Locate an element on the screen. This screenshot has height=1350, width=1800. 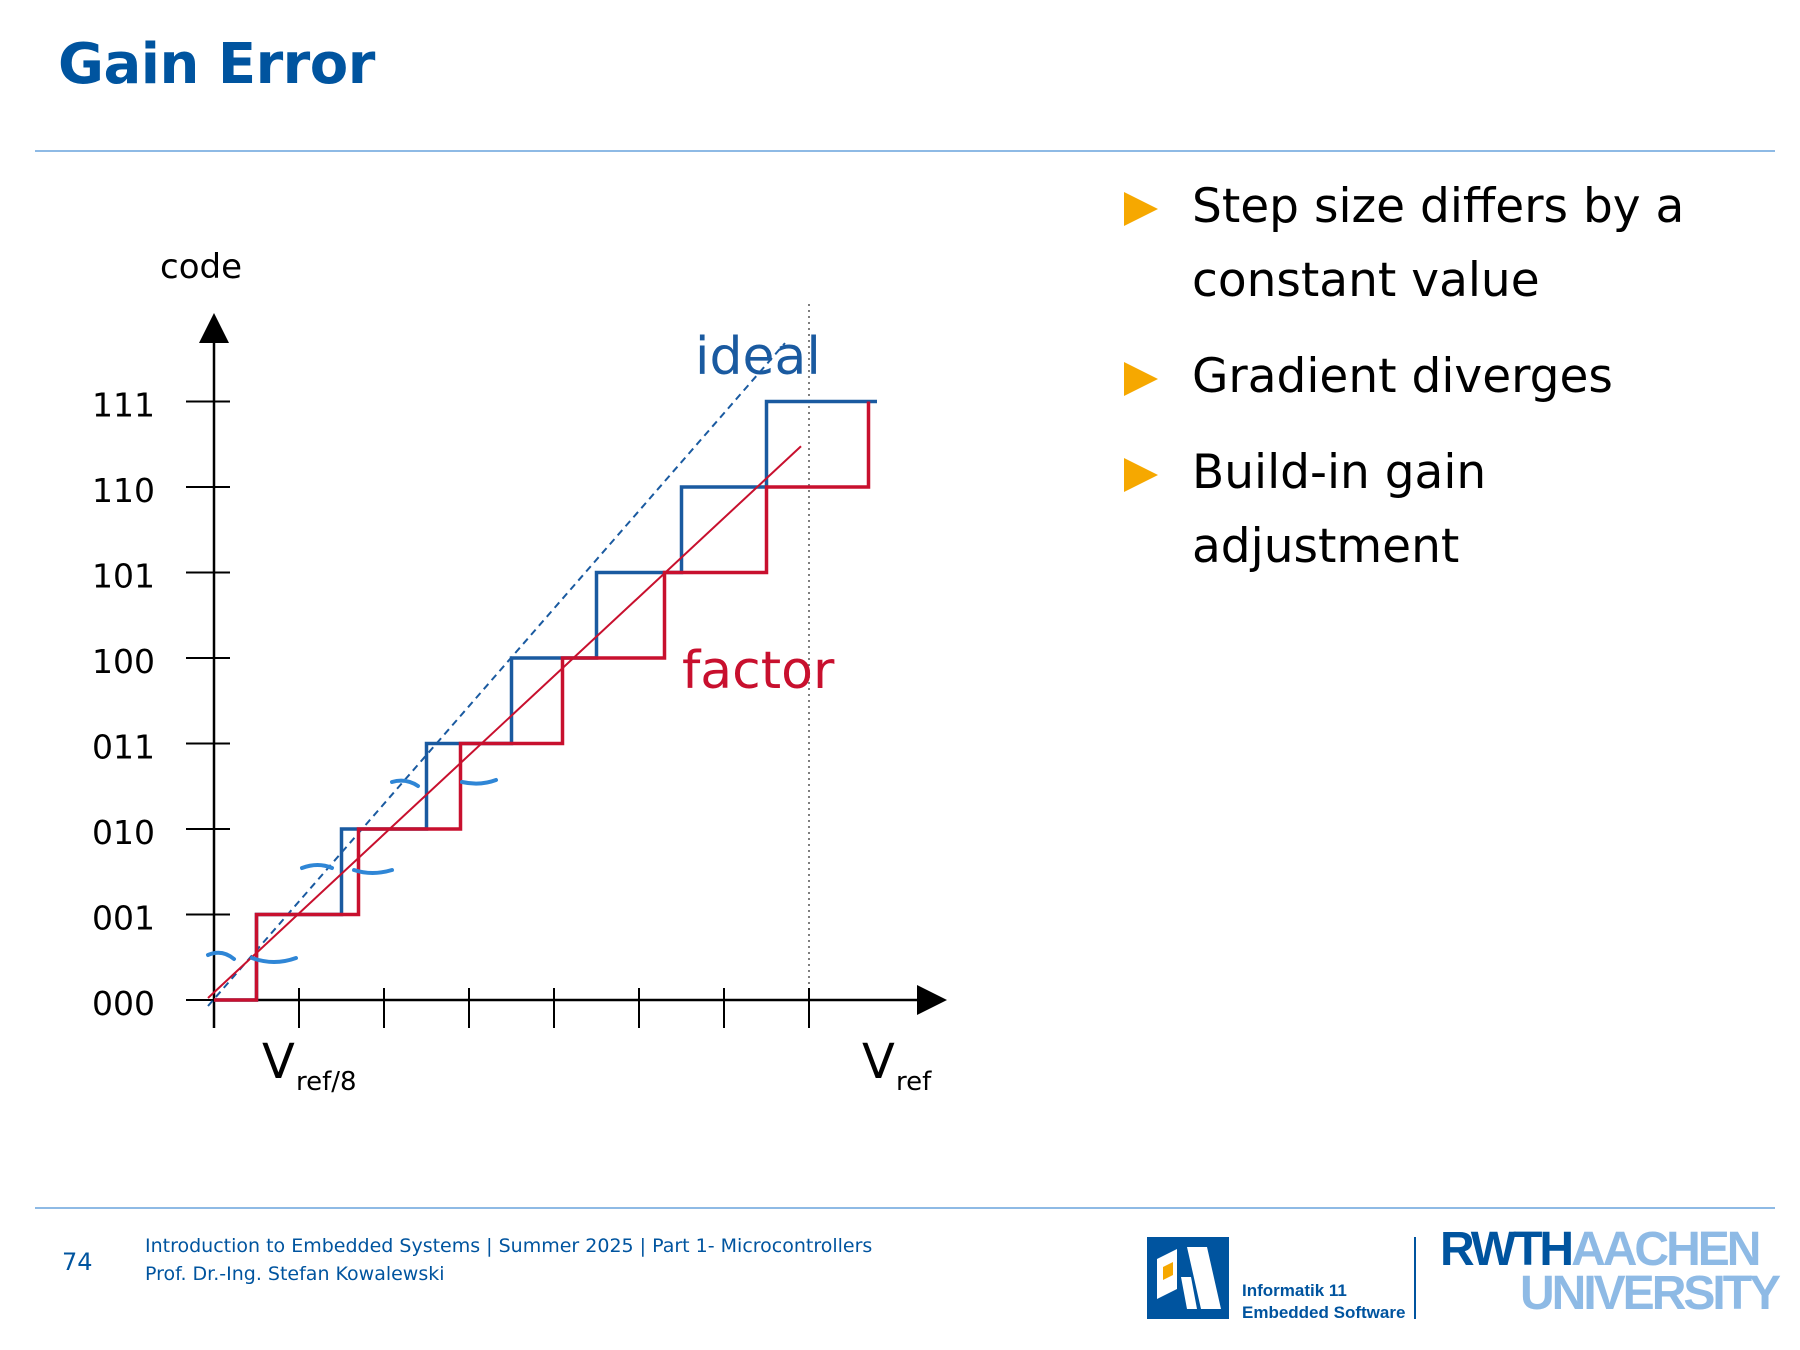
bullet-text: Gradient diverges is located at coordinates (1402, 376).